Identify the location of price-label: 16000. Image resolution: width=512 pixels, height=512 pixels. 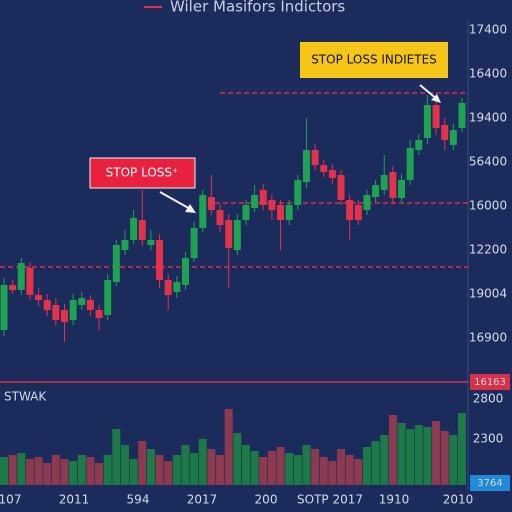
(488, 206).